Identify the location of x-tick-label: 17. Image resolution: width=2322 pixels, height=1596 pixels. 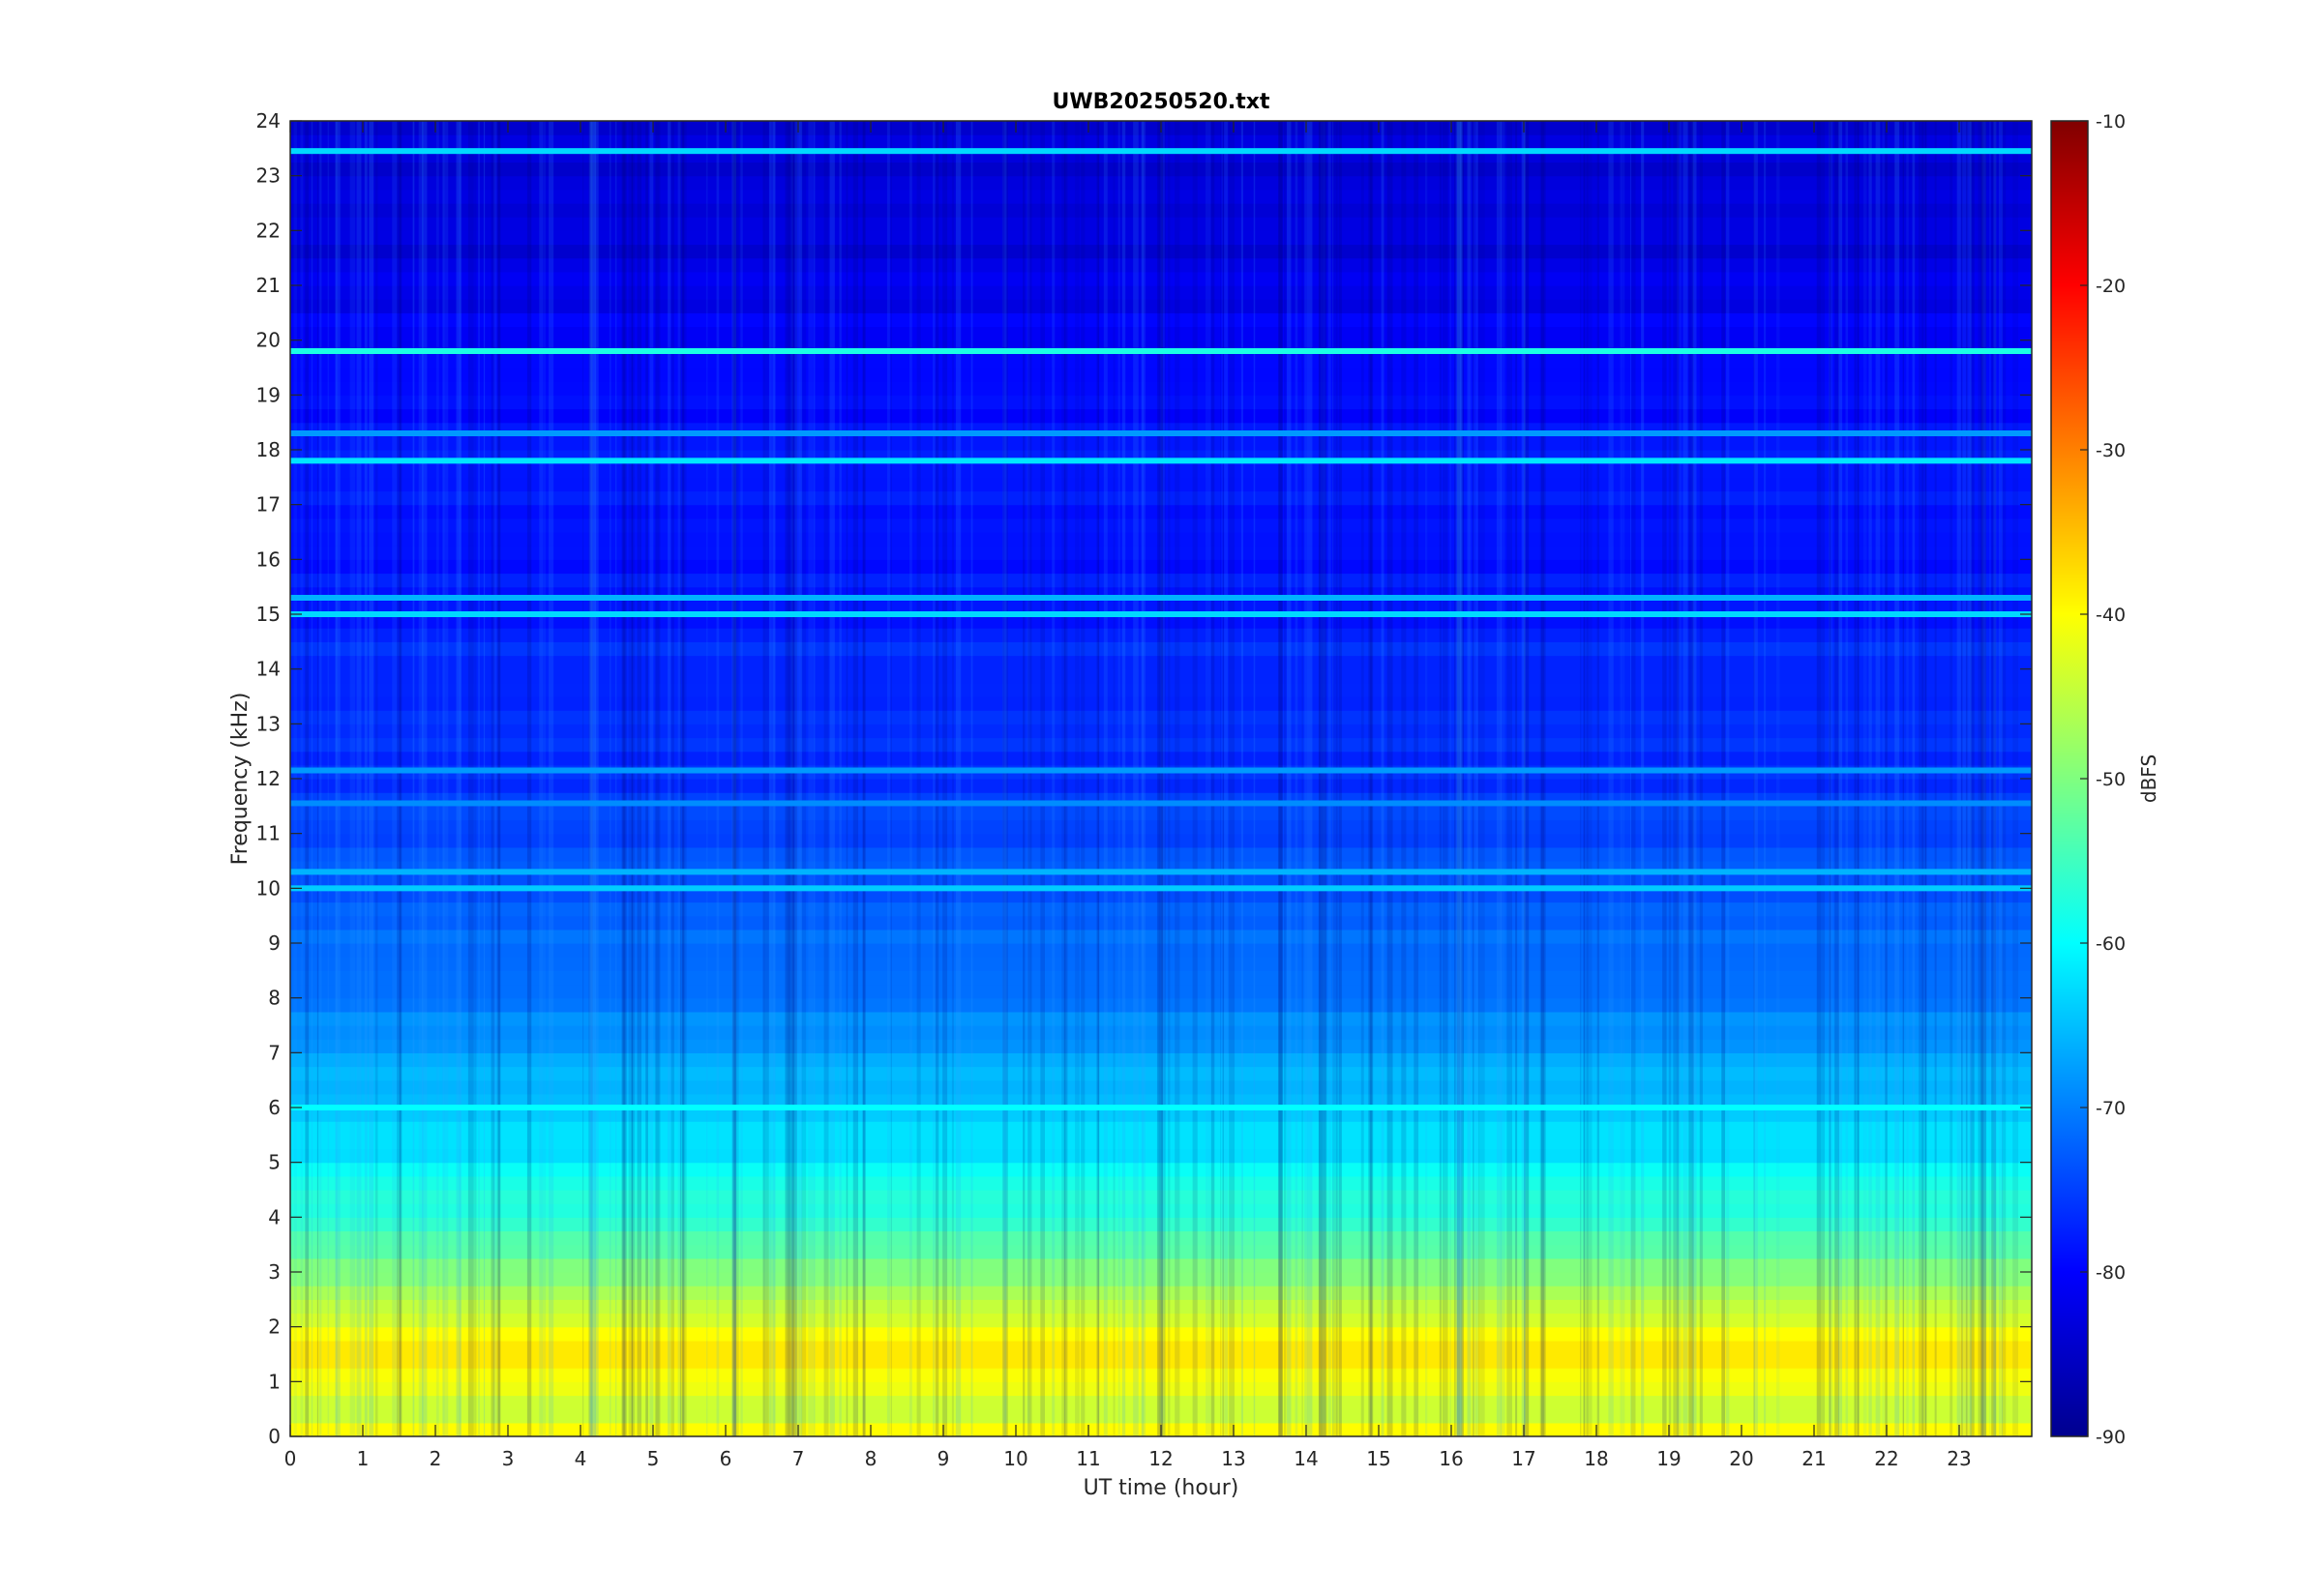
(1523, 1458).